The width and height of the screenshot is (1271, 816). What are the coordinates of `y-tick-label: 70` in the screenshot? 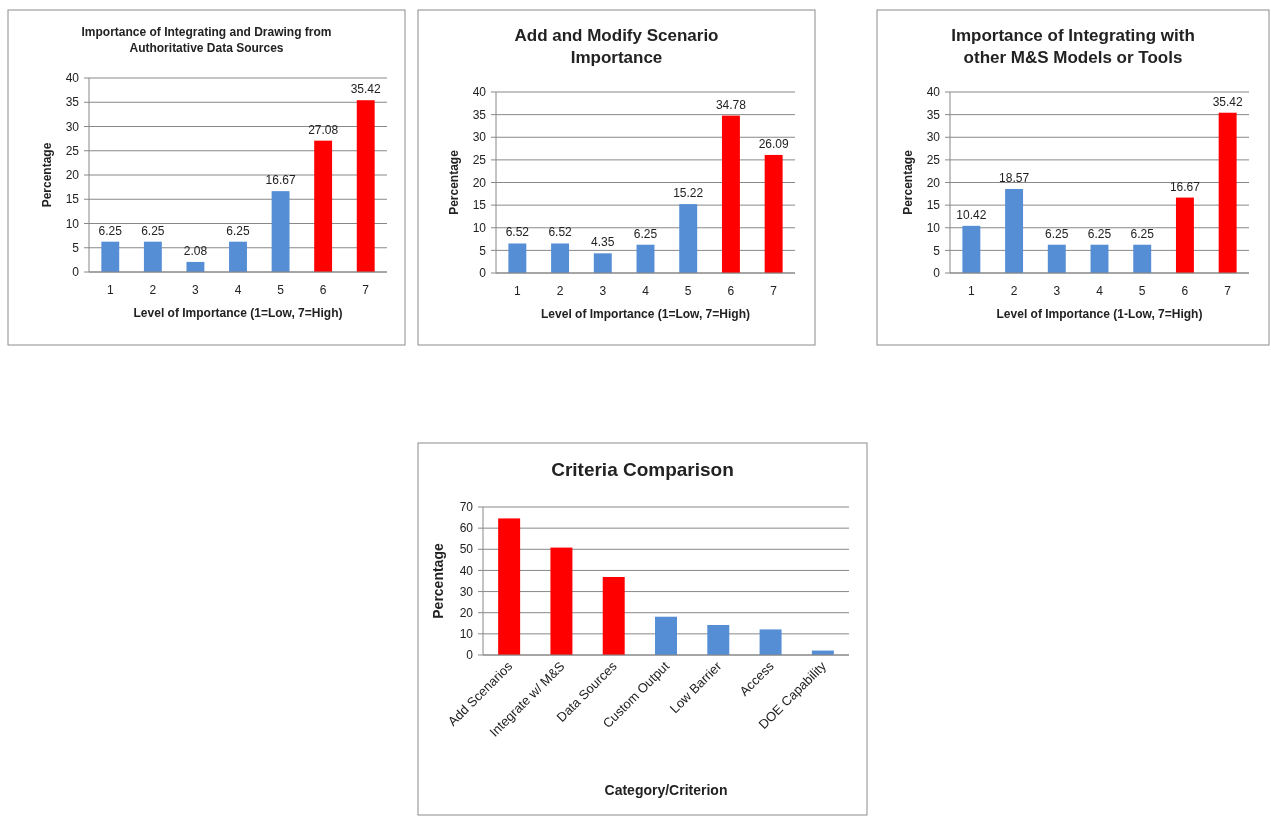 It's located at (466, 507).